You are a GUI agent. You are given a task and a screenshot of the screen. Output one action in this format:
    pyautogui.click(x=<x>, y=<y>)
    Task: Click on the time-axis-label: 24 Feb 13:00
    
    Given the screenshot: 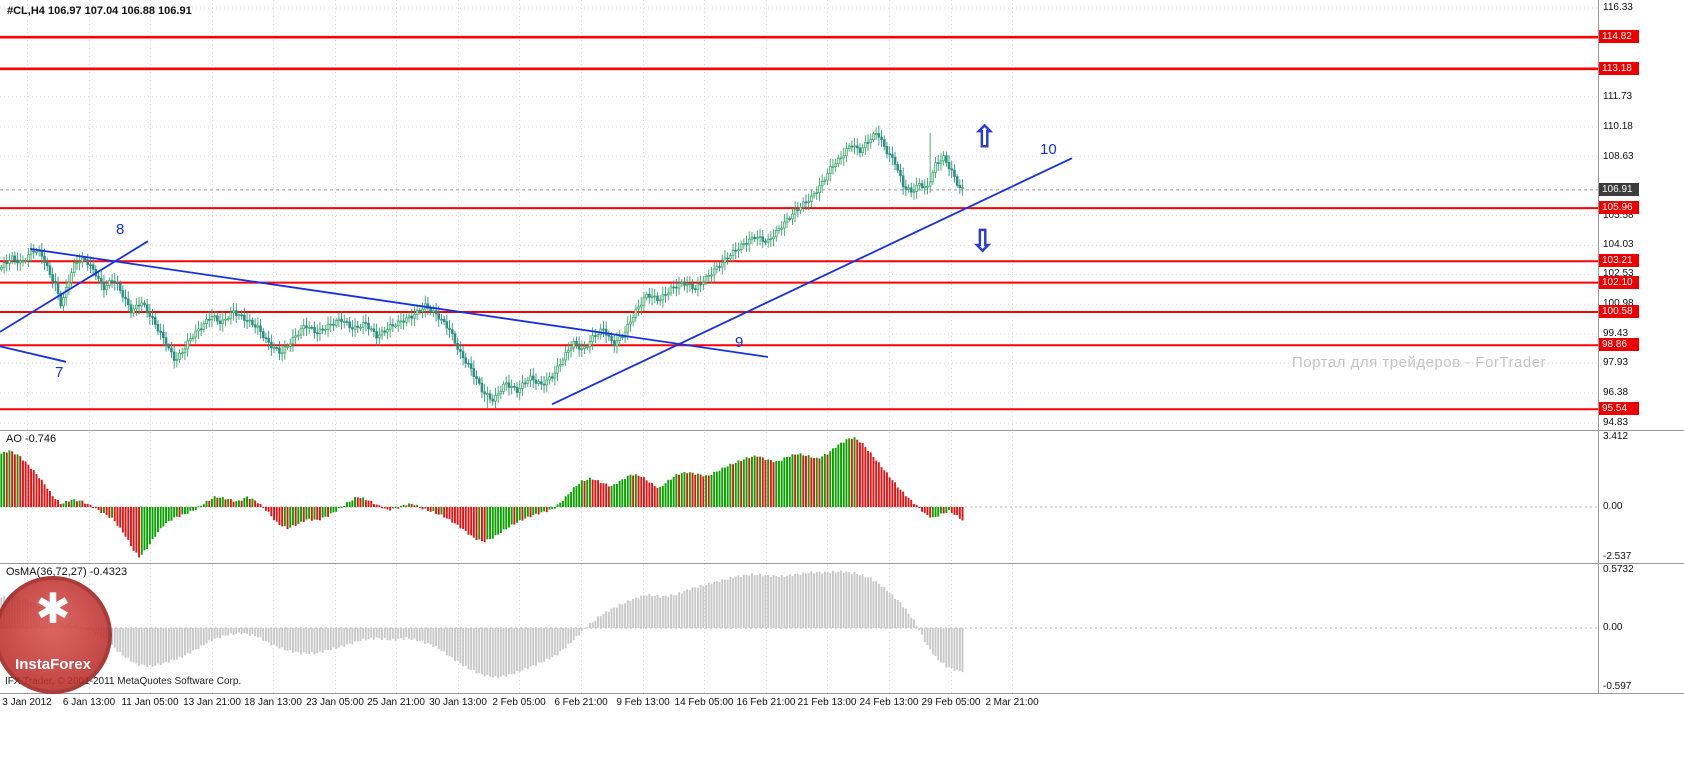 What is the action you would take?
    pyautogui.click(x=889, y=702)
    